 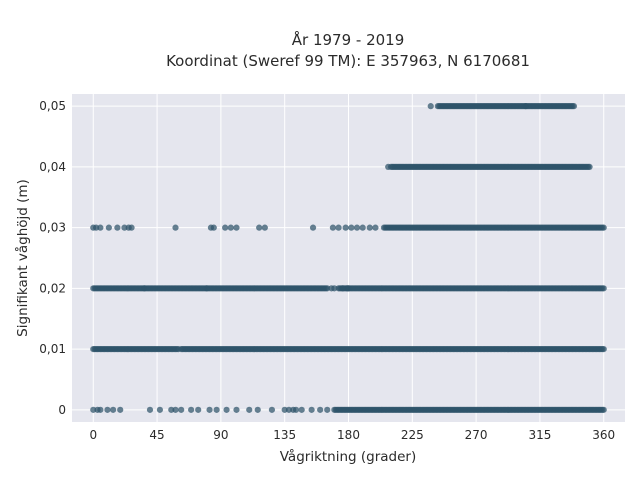 What do you see at coordinates (476, 435) in the screenshot?
I see `x-tick-label: 270` at bounding box center [476, 435].